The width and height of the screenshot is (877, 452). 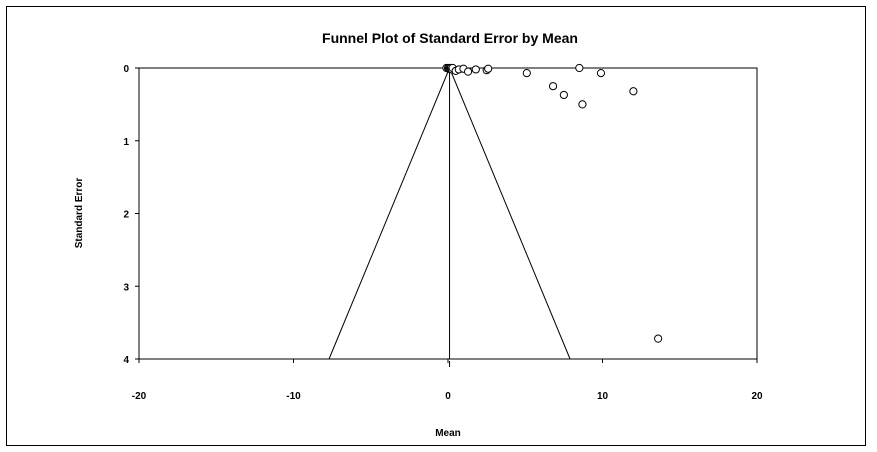 I want to click on y-tick-label: 1, so click(x=126, y=142).